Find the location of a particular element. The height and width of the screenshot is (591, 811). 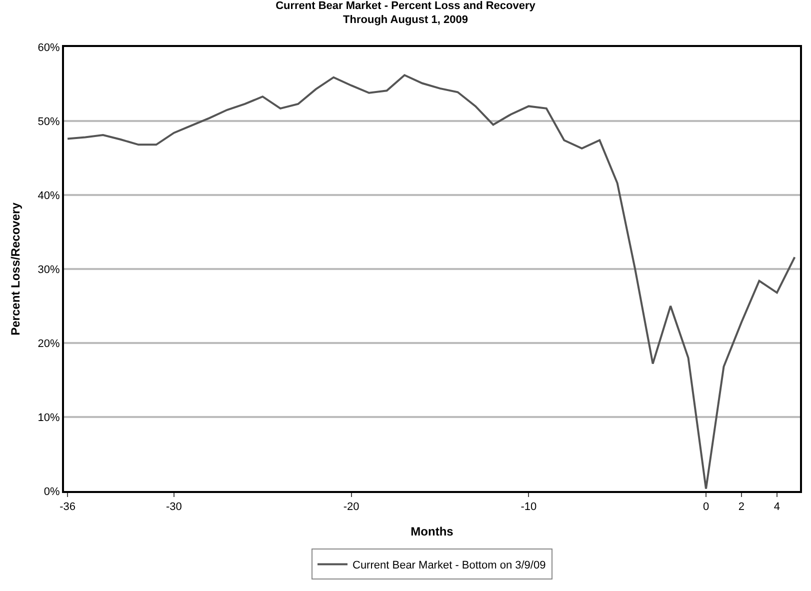

y-tick-label: 20% is located at coordinates (49, 344).